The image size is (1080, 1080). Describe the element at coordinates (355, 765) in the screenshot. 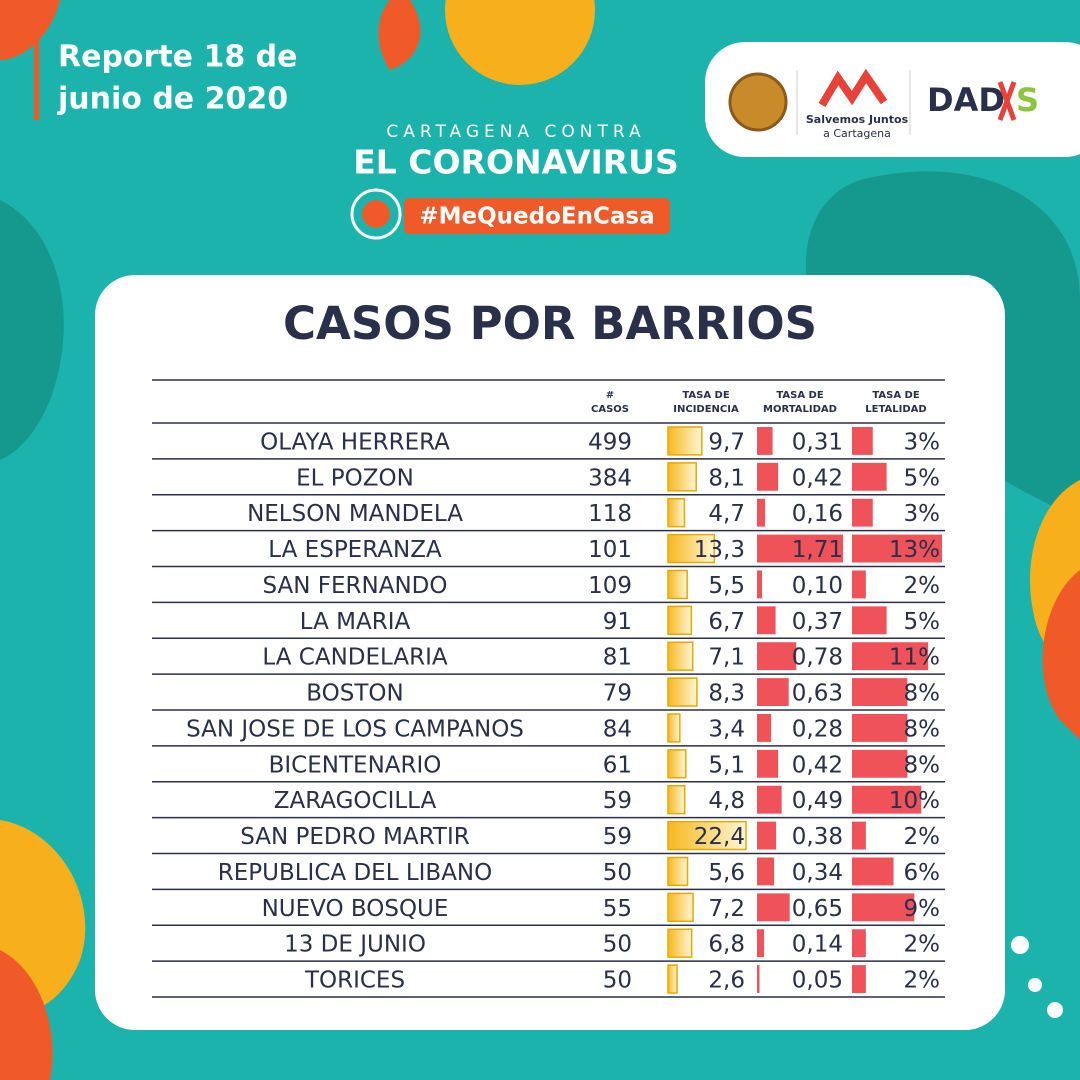

I see `barrio: BICENTENARIO` at that location.